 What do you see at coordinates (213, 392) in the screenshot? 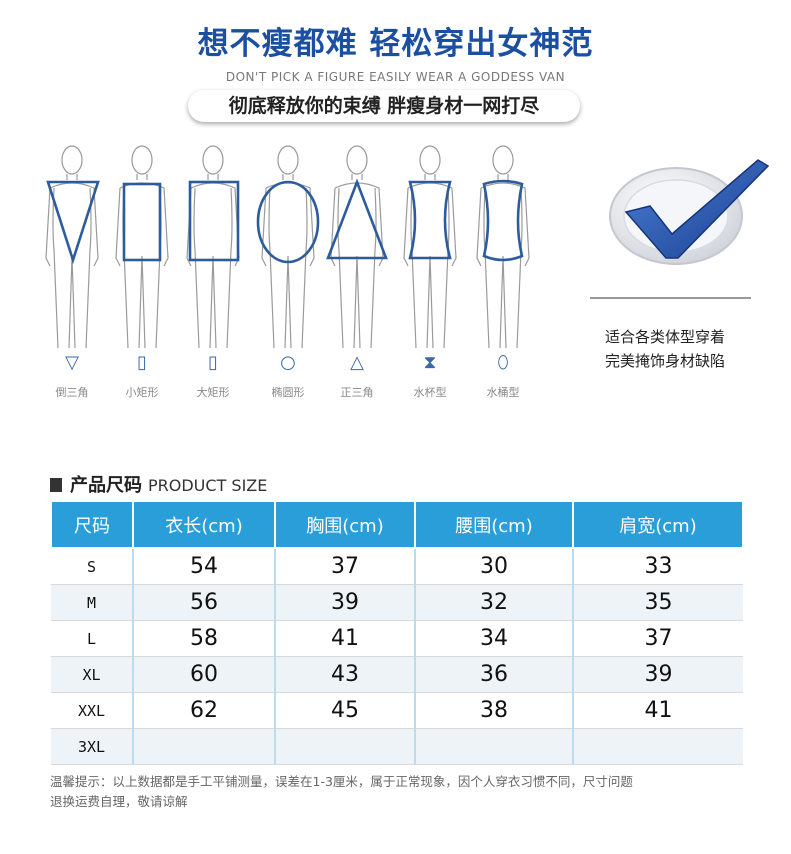
I see `body-type-label: 大矩形` at bounding box center [213, 392].